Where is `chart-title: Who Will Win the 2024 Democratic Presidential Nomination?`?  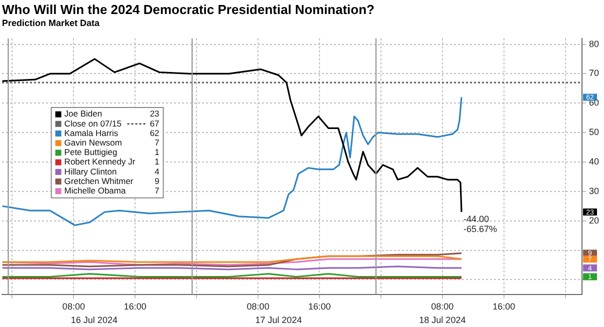 chart-title: Who Will Win the 2024 Democratic Presidential Nomination? is located at coordinates (188, 9).